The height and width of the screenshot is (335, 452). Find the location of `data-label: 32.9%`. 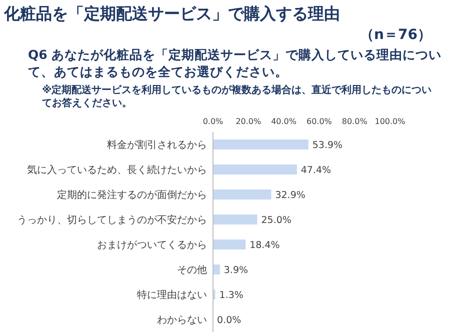

data-label: 32.9% is located at coordinates (290, 195).